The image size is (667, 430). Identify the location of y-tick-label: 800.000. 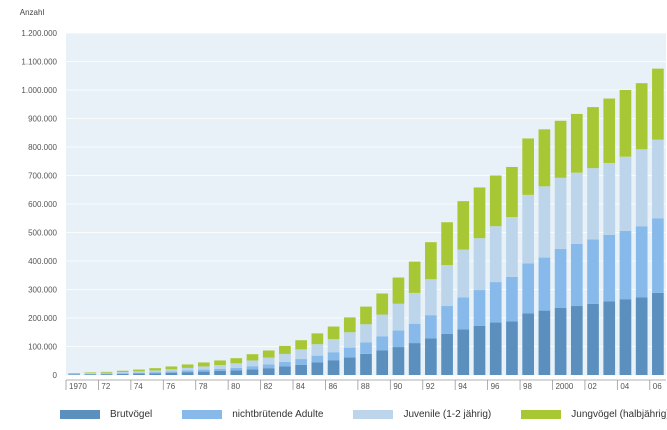
(42, 147).